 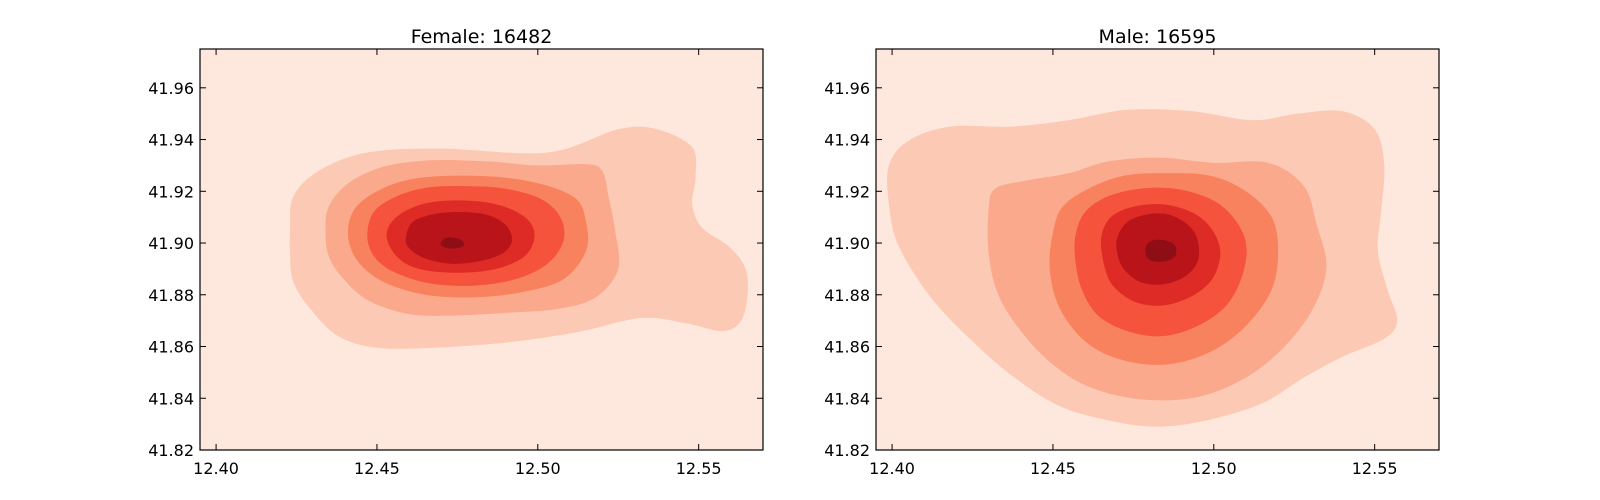 What do you see at coordinates (518, 237) in the screenshot?
I see `contour-layers` at bounding box center [518, 237].